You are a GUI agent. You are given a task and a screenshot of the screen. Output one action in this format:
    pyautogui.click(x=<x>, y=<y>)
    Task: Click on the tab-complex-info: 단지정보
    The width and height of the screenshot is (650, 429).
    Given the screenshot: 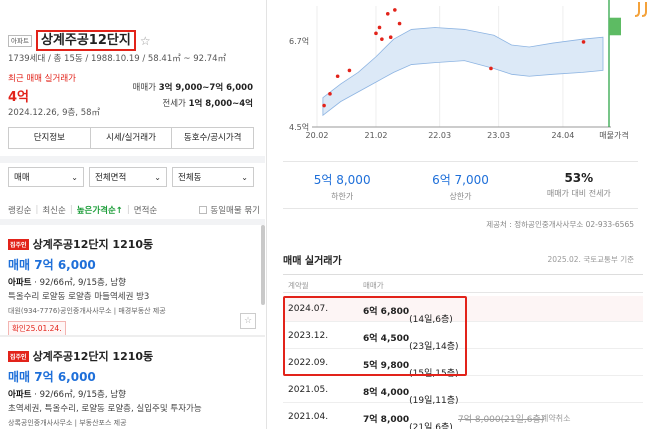 What is the action you would take?
    pyautogui.click(x=50, y=138)
    